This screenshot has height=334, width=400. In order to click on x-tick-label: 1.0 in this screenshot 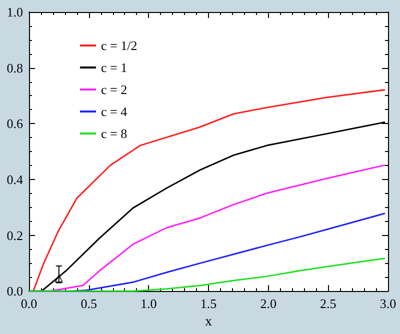, I will do `click(148, 304)`.